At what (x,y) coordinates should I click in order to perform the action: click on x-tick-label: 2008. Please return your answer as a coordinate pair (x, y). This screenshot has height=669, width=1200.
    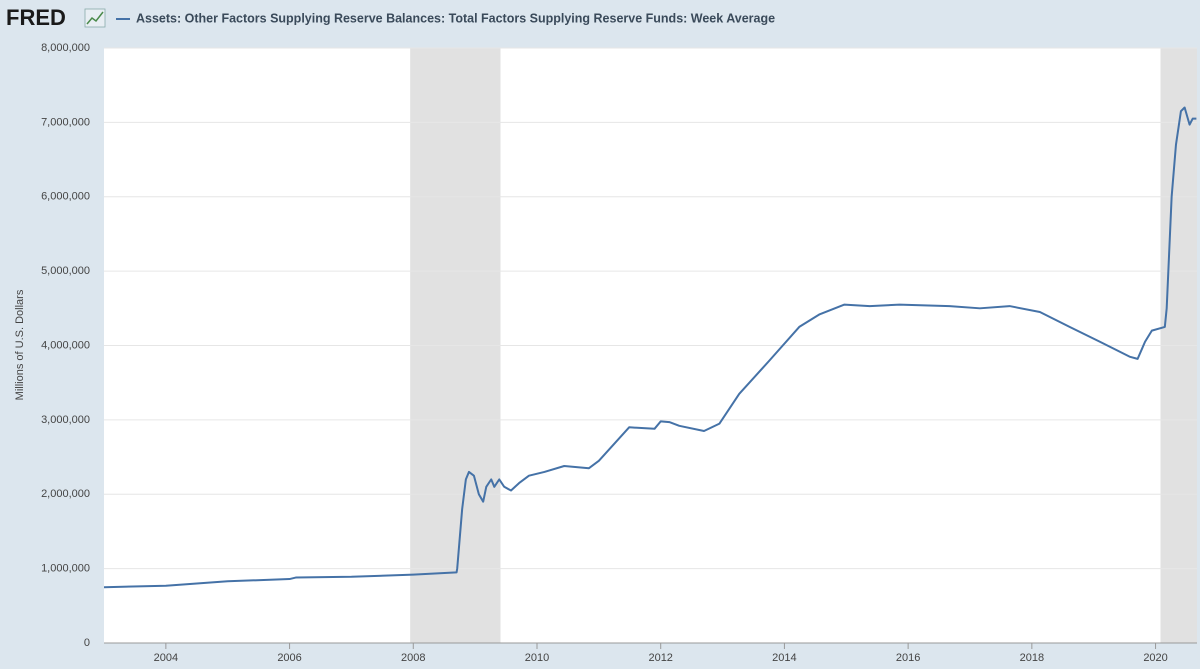
    Looking at the image, I should click on (413, 658).